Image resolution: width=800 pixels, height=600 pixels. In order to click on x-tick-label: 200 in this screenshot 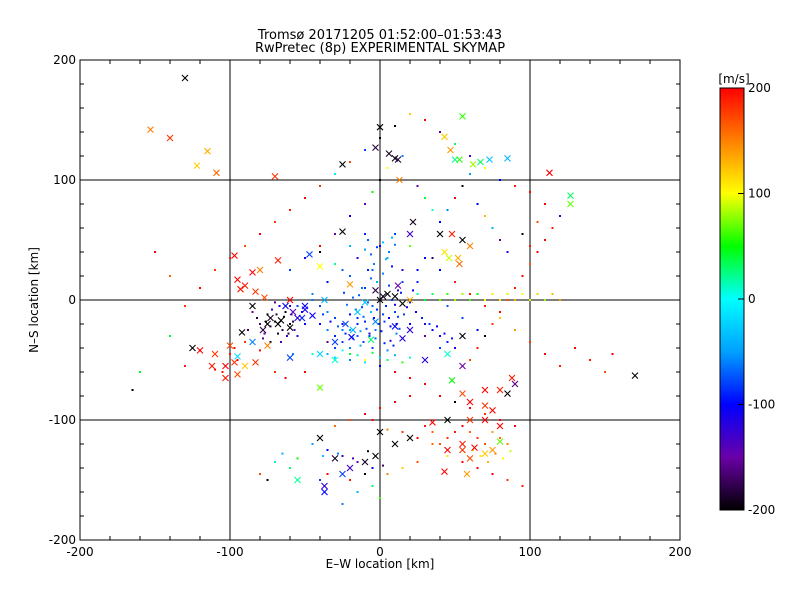, I will do `click(680, 552)`.